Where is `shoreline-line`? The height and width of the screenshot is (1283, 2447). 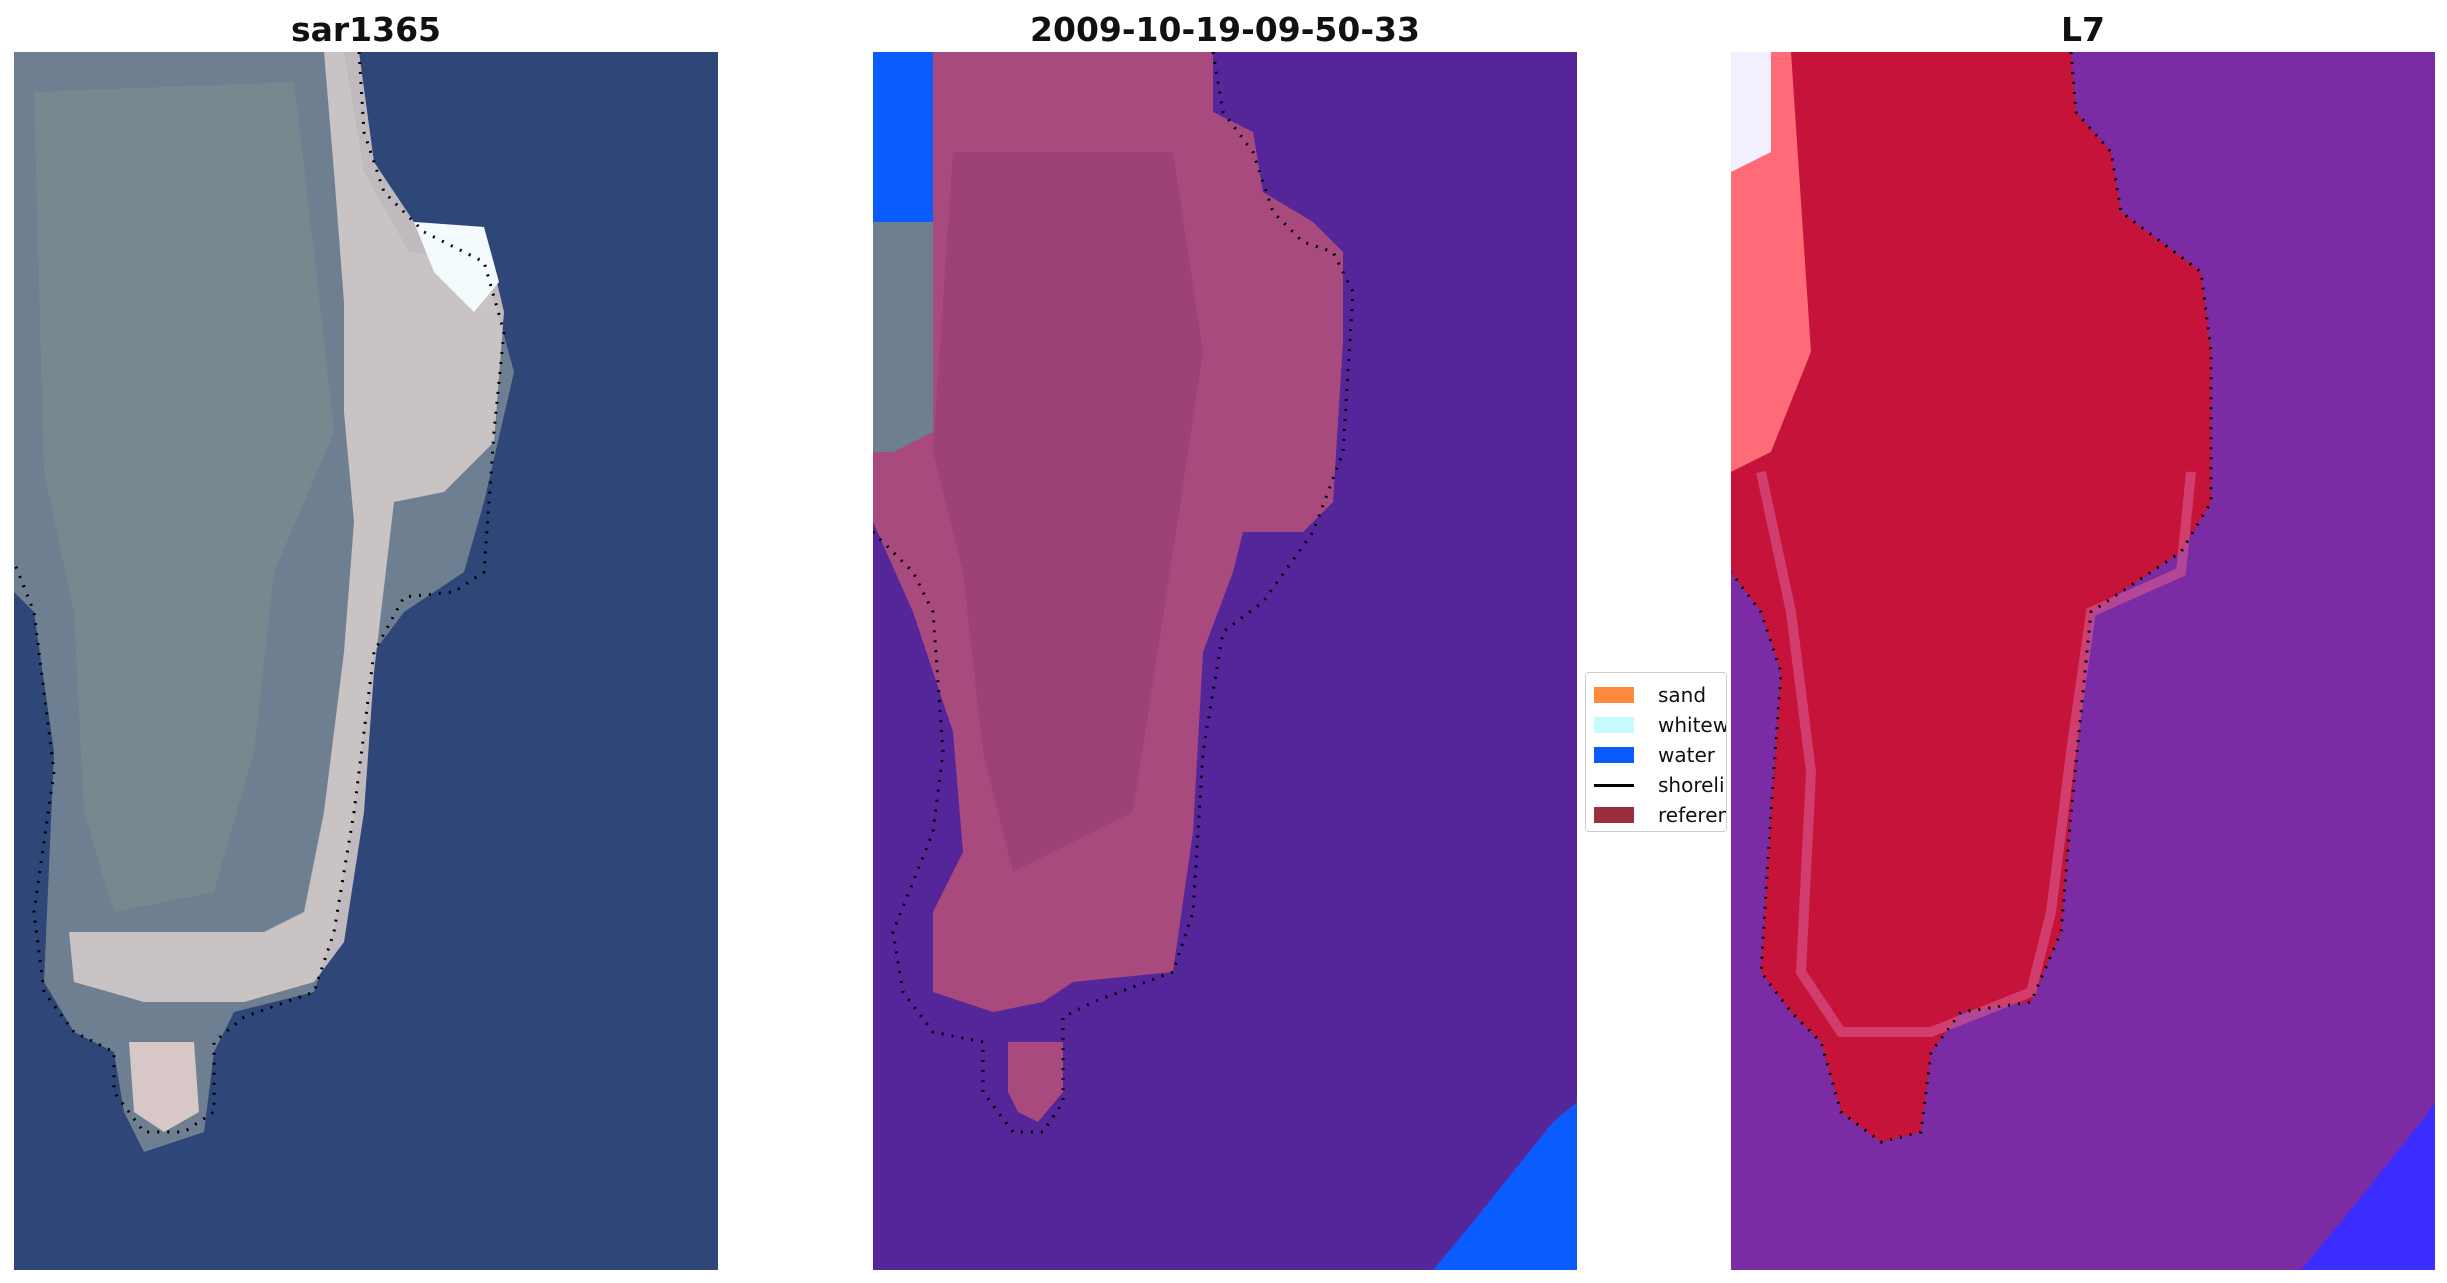 shoreline-line is located at coordinates (1614, 785).